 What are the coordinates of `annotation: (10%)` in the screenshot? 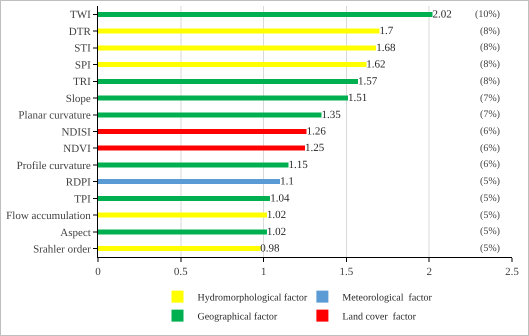 It's located at (487, 14).